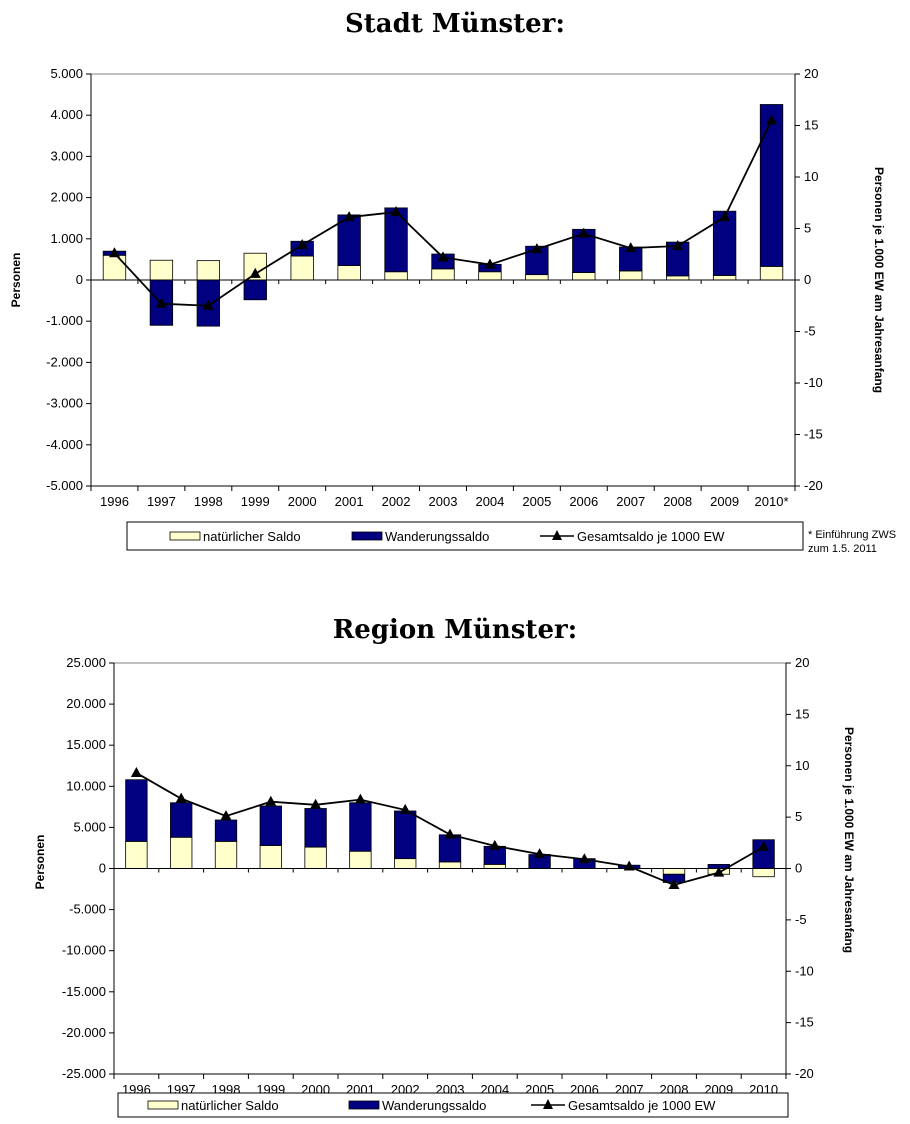 The height and width of the screenshot is (1124, 910). I want to click on chart-2-legend-label-wanderungssaldo: Wanderungssaldo, so click(434, 1105).